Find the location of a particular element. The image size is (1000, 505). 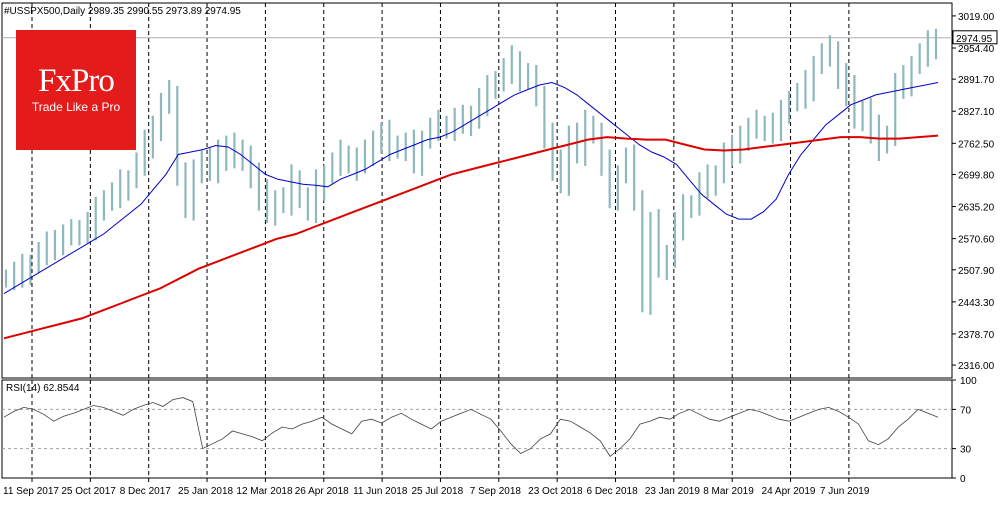

rsi-y-tick-label: 70 is located at coordinates (966, 410).